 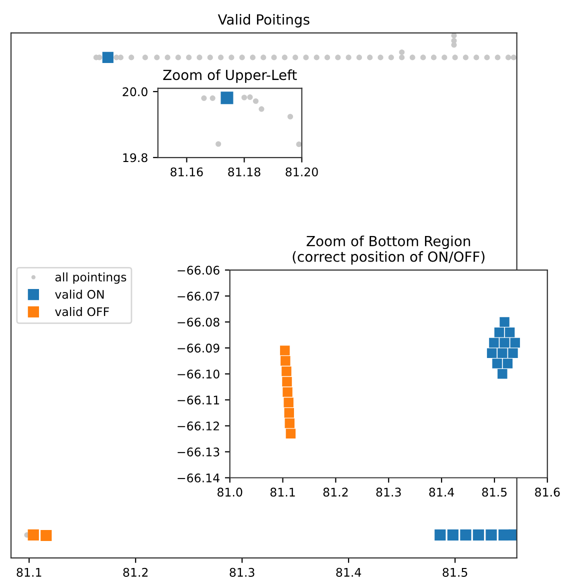 I want to click on y-tick-label: 19.8, so click(x=135, y=157).